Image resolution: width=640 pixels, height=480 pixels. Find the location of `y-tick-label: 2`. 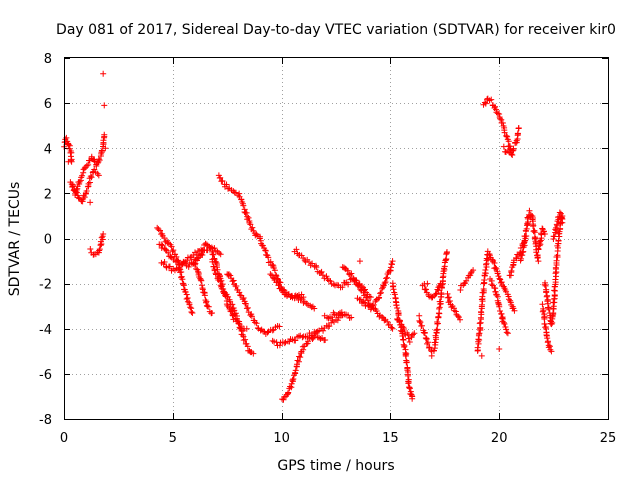

y-tick-label: 2 is located at coordinates (48, 194).